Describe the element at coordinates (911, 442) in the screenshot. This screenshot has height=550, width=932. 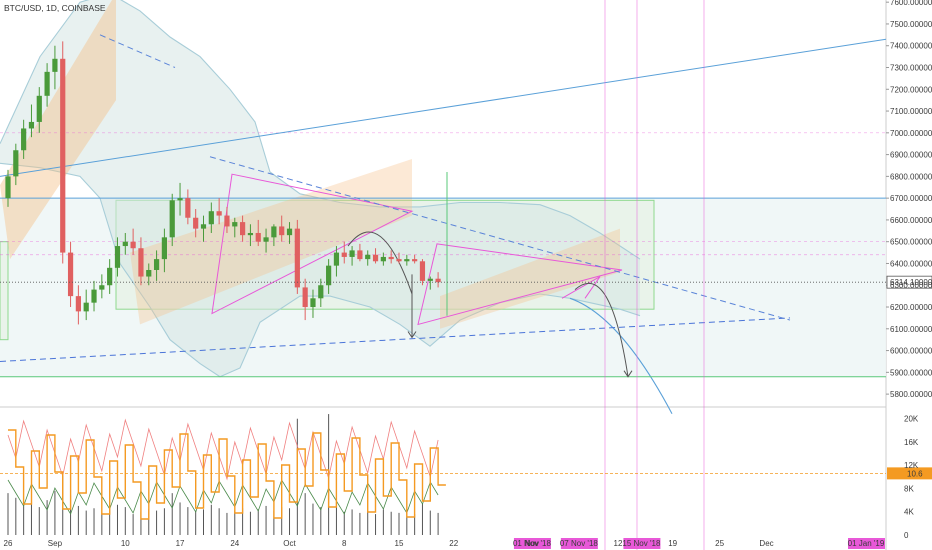
I see `volume-tick-label-1: 16K` at that location.